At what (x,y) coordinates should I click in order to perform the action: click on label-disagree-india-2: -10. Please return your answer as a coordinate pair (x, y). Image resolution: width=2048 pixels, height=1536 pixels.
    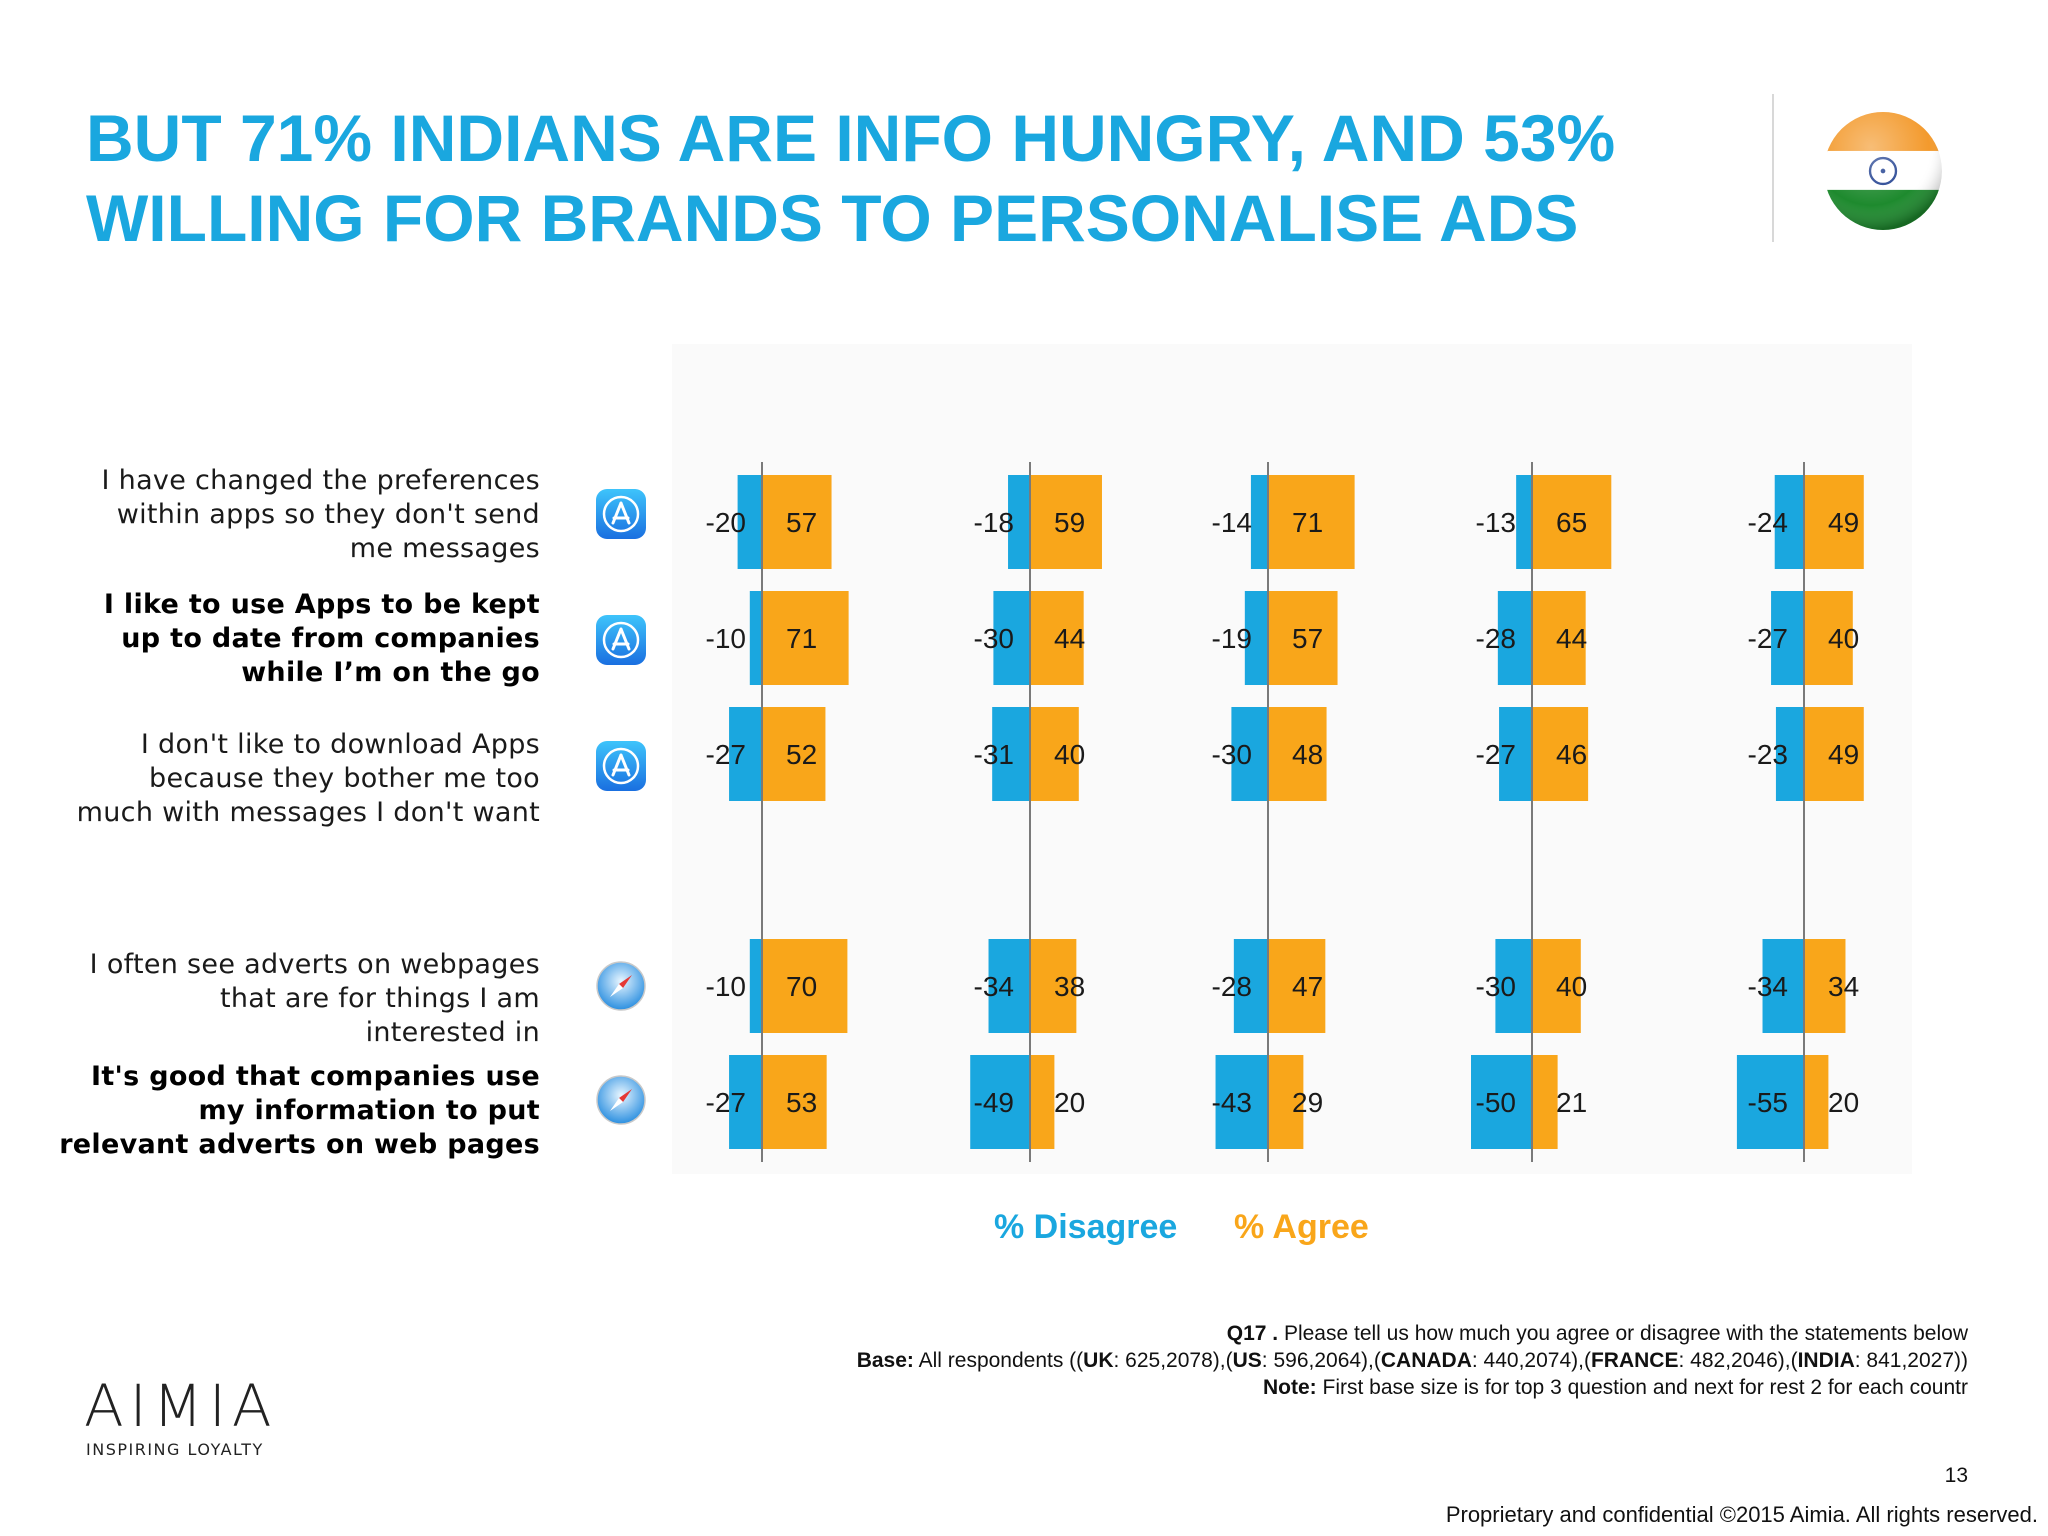
    Looking at the image, I should click on (726, 638).